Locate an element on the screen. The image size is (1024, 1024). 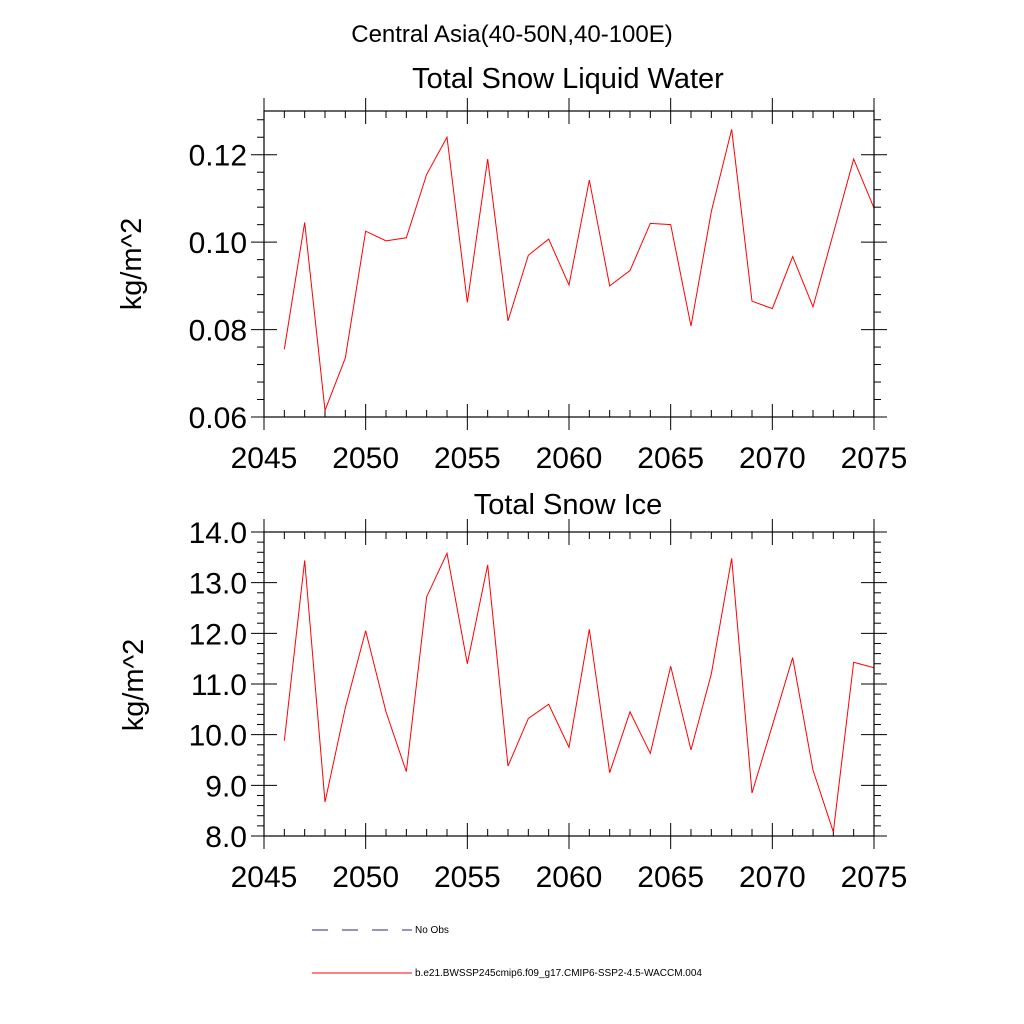
y-tick-label: 0.12 is located at coordinates (218, 156).